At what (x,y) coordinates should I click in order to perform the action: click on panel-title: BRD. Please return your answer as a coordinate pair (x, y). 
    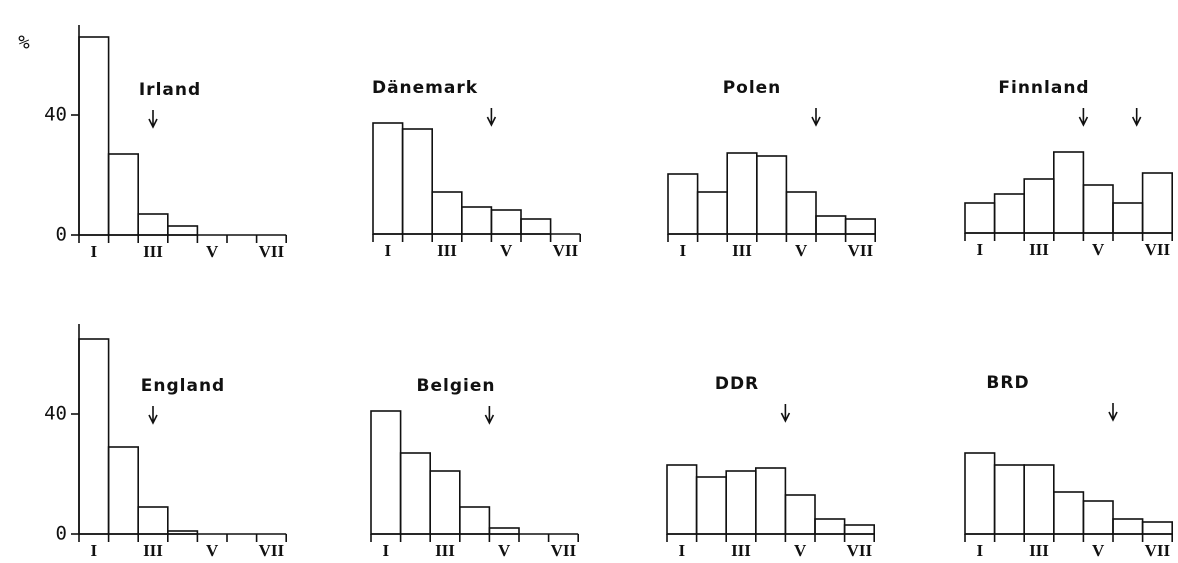
    Looking at the image, I should click on (1007, 383).